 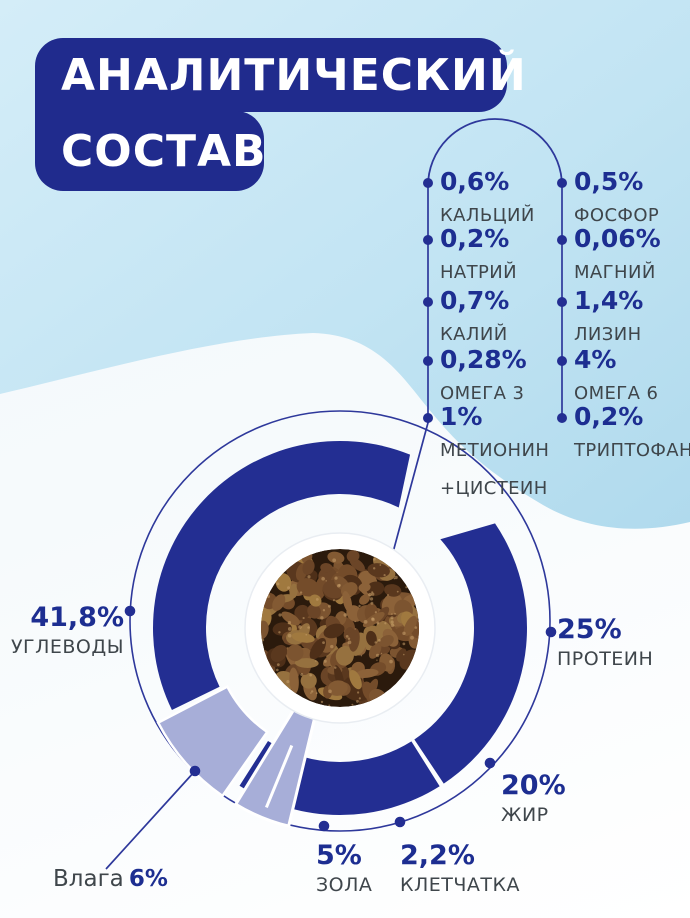 I want to click on nutrient-value: 0,06%, so click(x=617, y=238).